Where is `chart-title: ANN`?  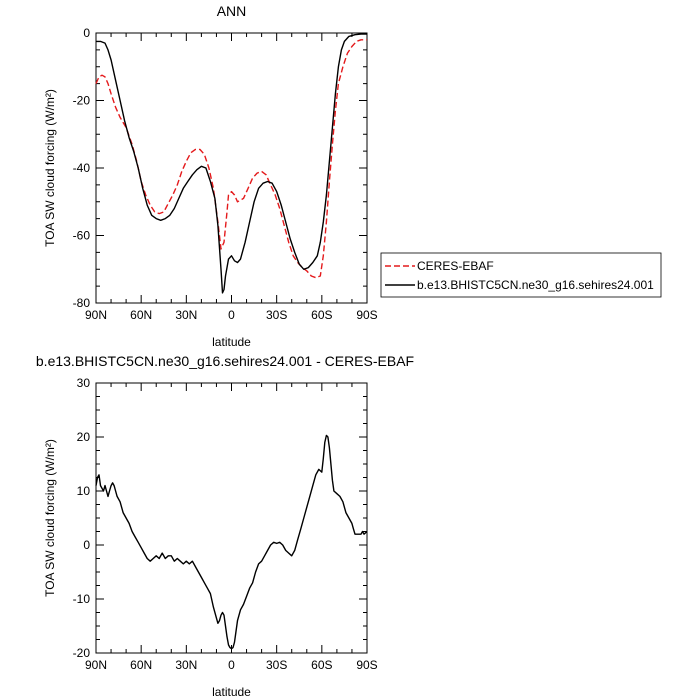
chart-title: ANN is located at coordinates (232, 11).